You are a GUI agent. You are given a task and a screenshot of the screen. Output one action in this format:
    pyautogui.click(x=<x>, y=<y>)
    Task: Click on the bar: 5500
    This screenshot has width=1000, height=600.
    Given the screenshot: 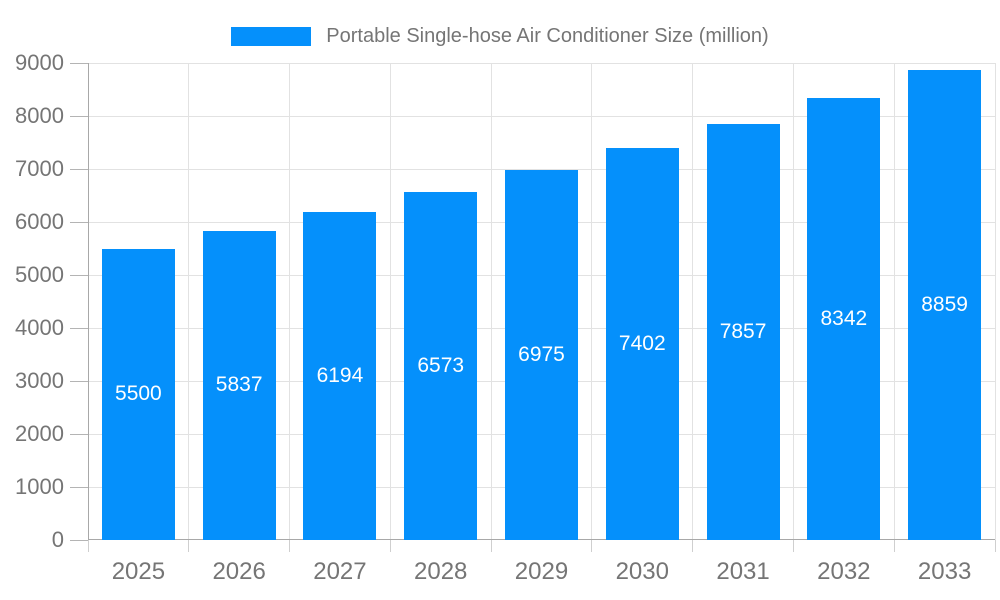 What is the action you would take?
    pyautogui.click(x=138, y=394)
    